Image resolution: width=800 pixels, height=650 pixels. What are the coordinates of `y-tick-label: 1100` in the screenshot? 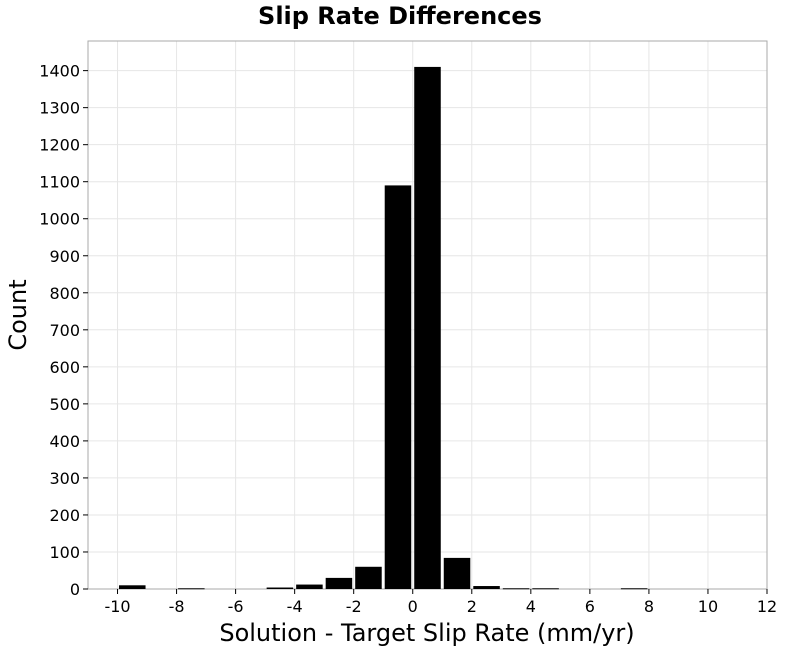 It's located at (59, 182).